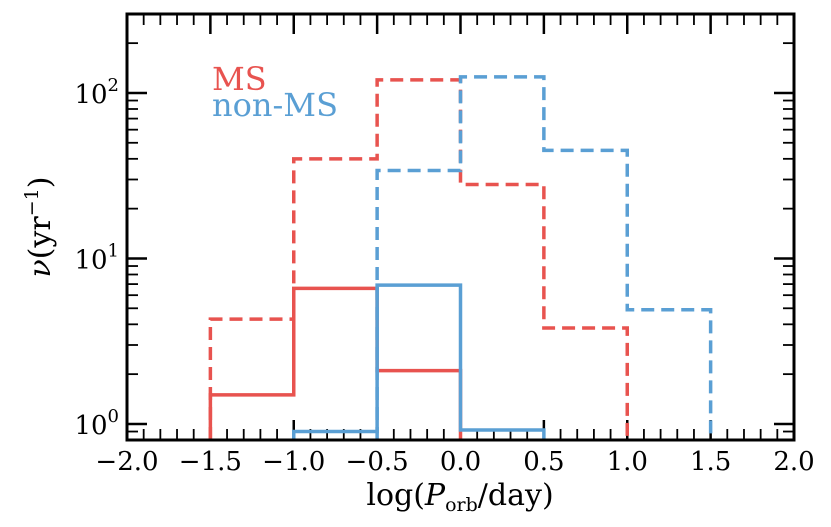  What do you see at coordinates (335, 363) in the screenshot?
I see `series-ms-solid` at bounding box center [335, 363].